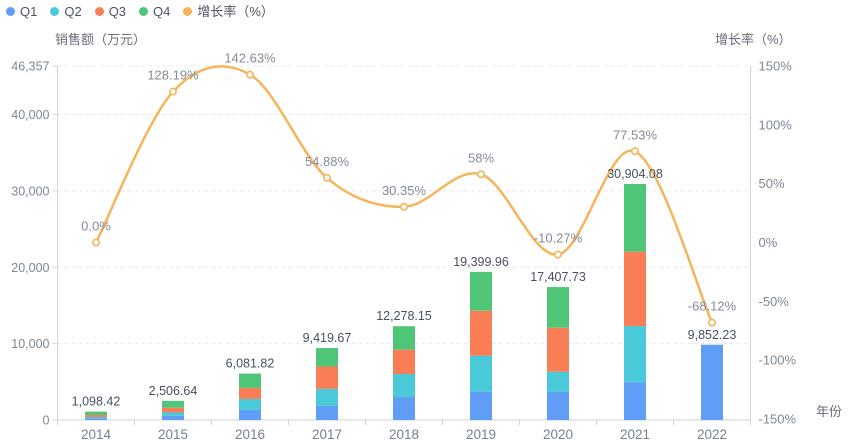 The width and height of the screenshot is (857, 444). What do you see at coordinates (772, 183) in the screenshot?
I see `right-axis-tick-label: 50%` at bounding box center [772, 183].